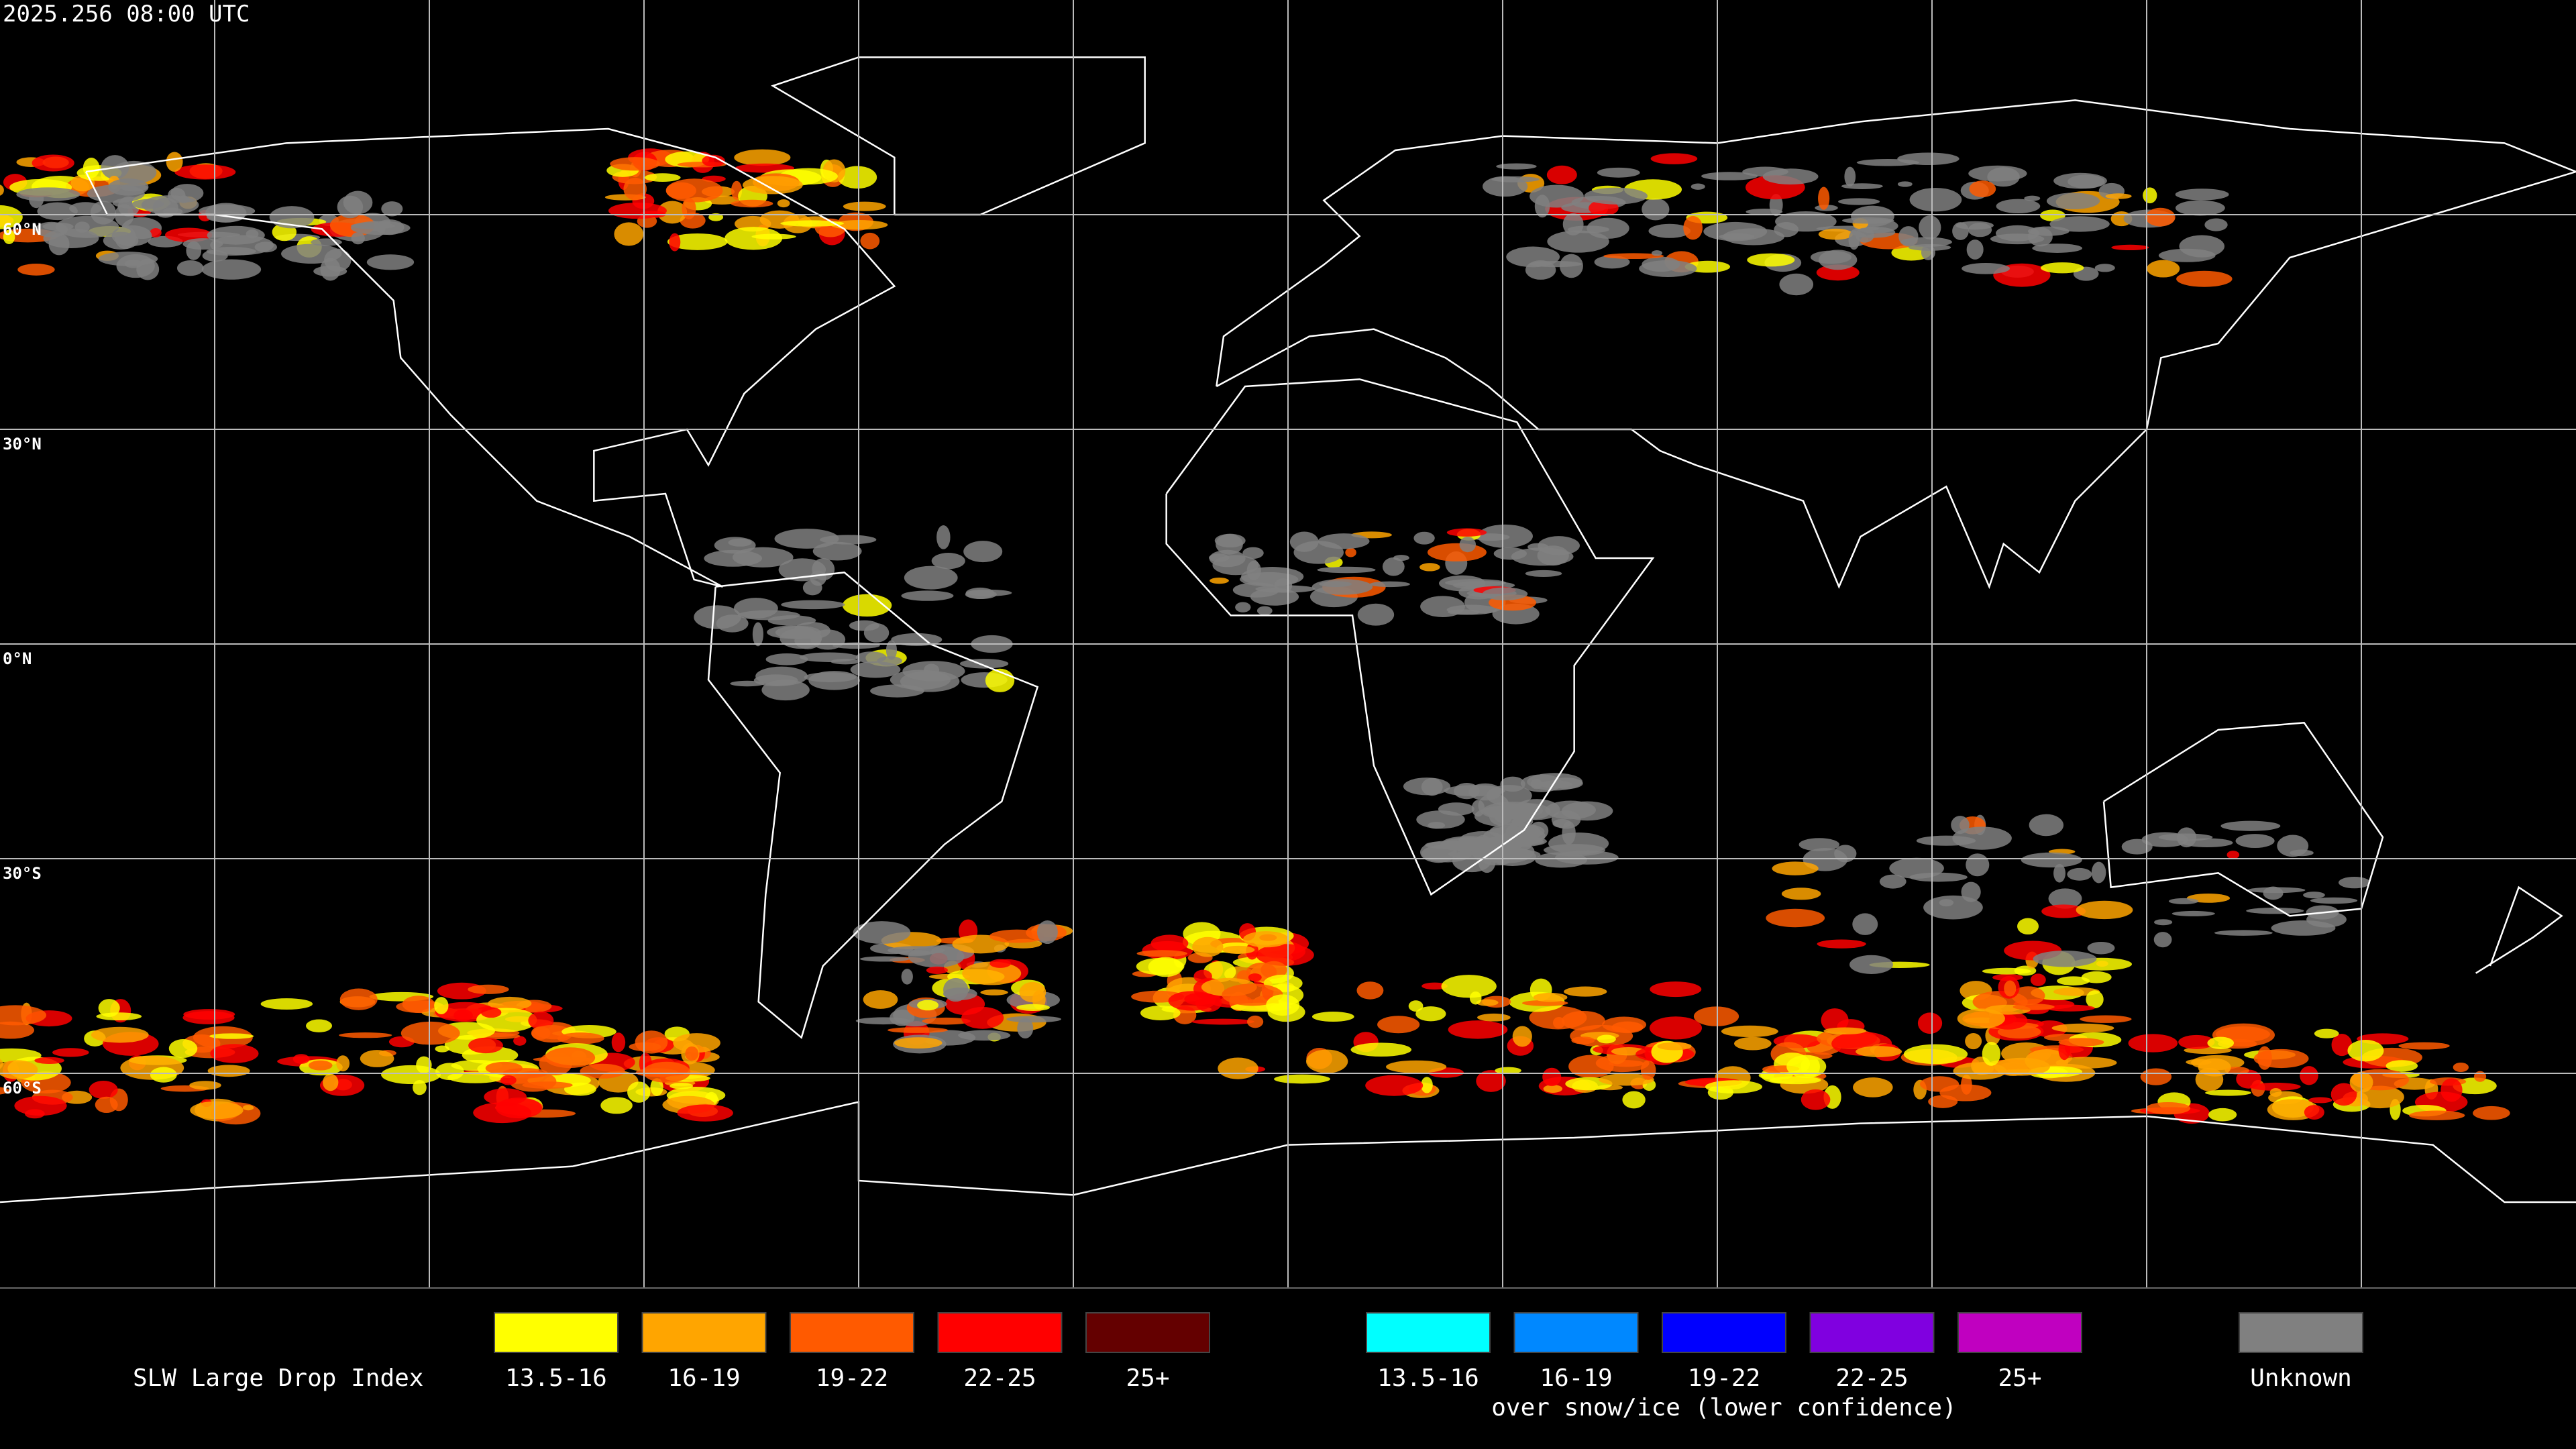 The width and height of the screenshot is (2576, 1449). I want to click on legend-swatch, so click(2301, 1332).